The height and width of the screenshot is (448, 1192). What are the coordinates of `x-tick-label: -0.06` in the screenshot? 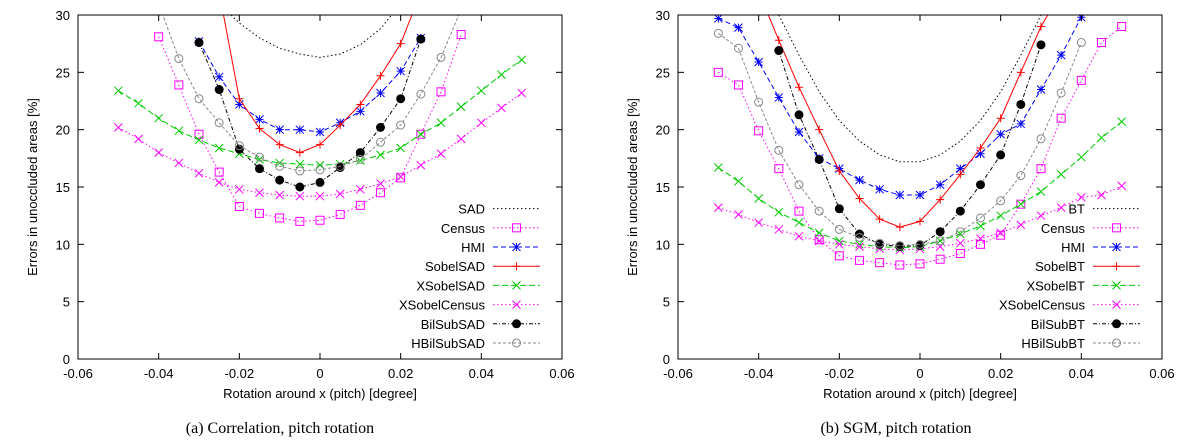 It's located at (78, 373).